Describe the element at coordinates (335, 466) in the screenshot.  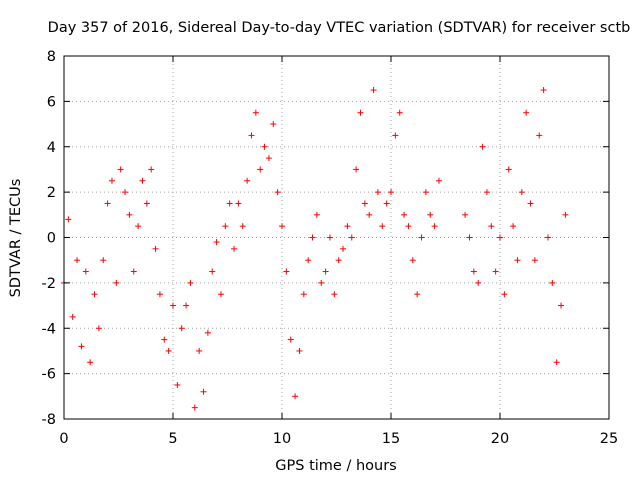
I see `x-axis-label: GPS time / hours` at that location.